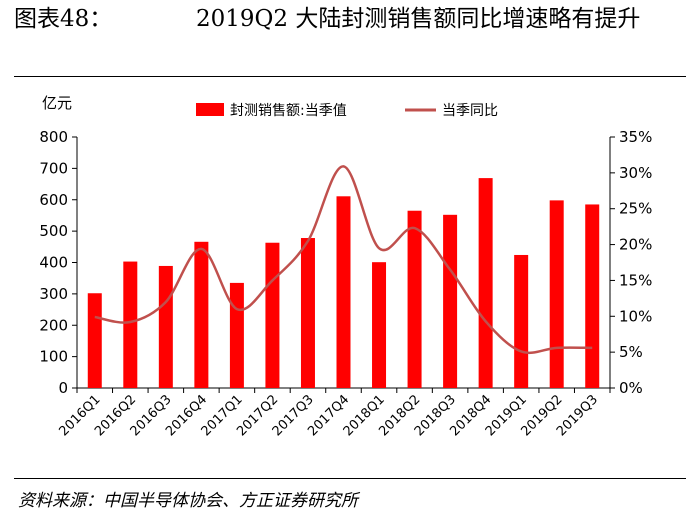  Describe the element at coordinates (53, 263) in the screenshot. I see `y-tick-label: 400` at that location.